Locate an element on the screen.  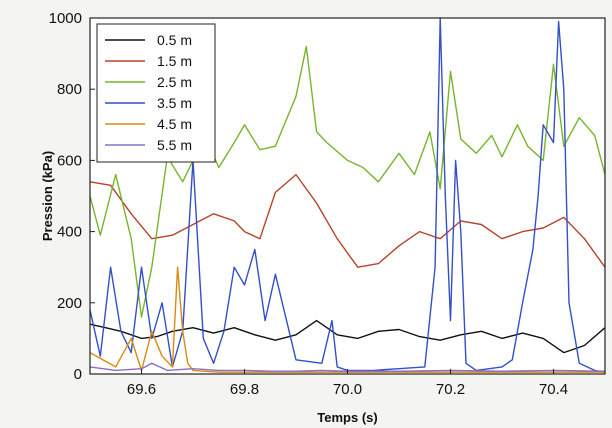
y-axis-title: Pression (kPa) is located at coordinates (47, 196).